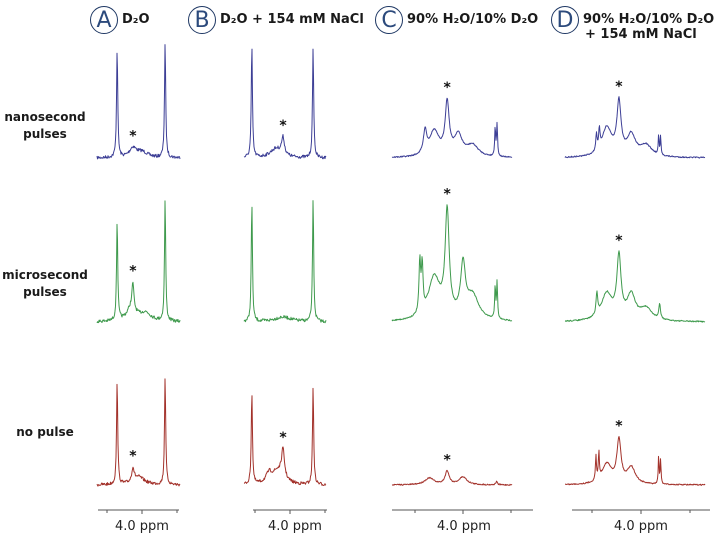  I want to click on star-marker-a-no-pulse: *, so click(133, 457).